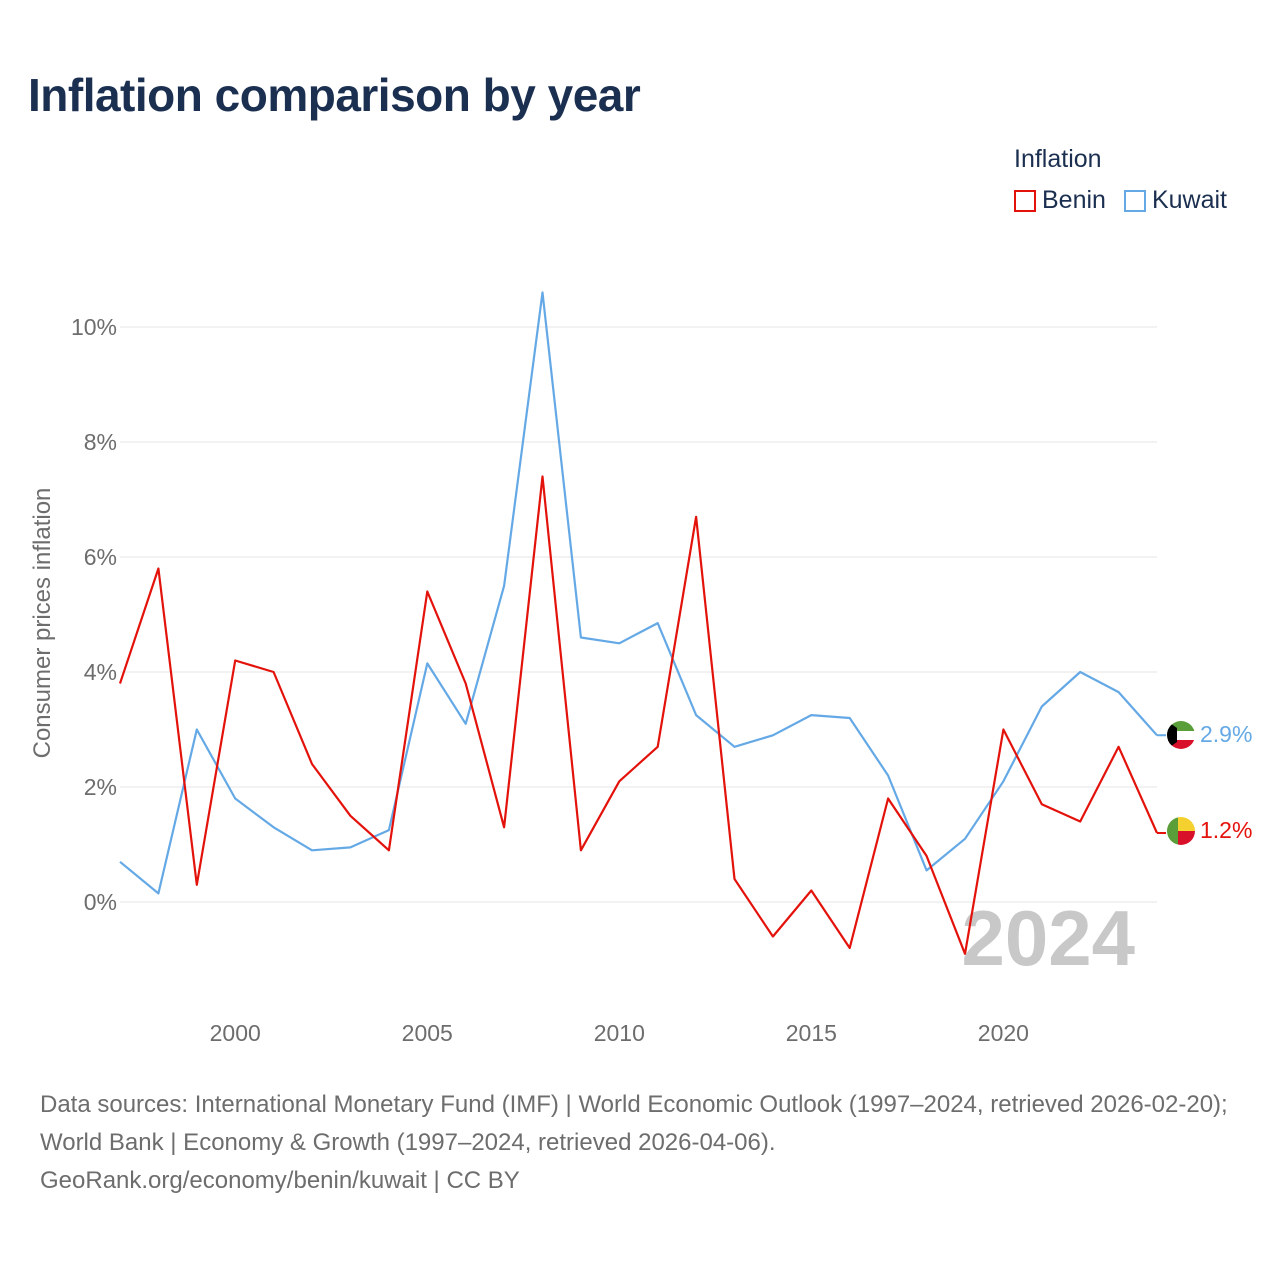 The height and width of the screenshot is (1280, 1280). Describe the element at coordinates (100, 672) in the screenshot. I see `y-tick-label: 4%` at that location.